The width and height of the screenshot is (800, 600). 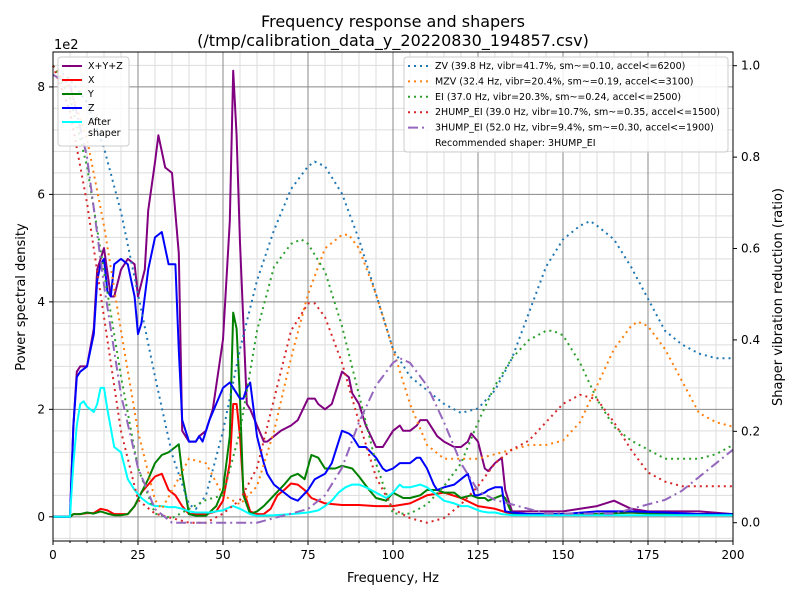 I want to click on legend-psd-label: shaper, so click(x=104, y=133).